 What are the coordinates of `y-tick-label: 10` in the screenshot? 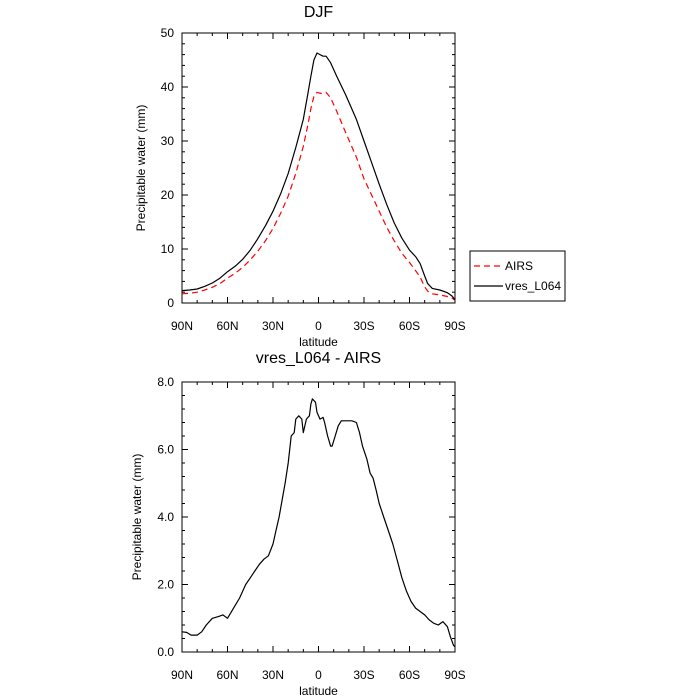 It's located at (168, 249).